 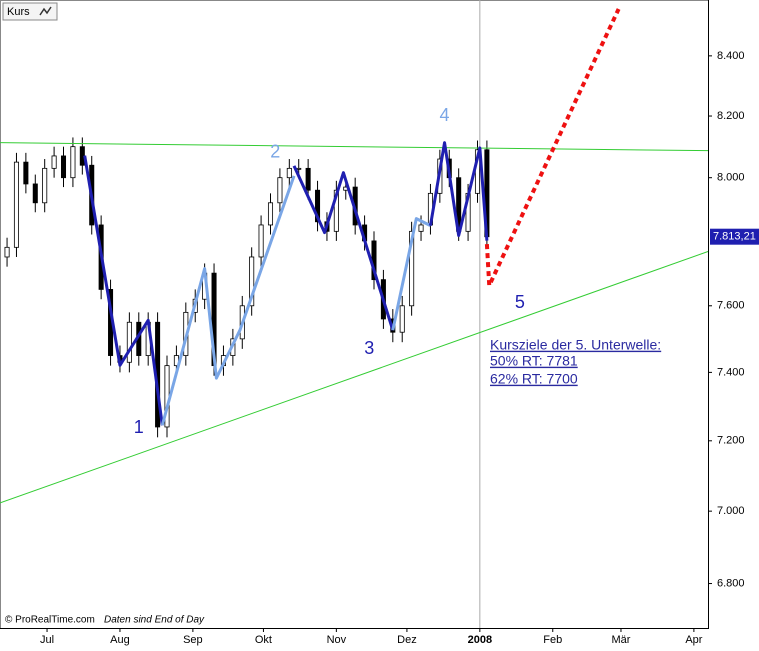 I want to click on y-tick-label: 7.200, so click(x=731, y=441).